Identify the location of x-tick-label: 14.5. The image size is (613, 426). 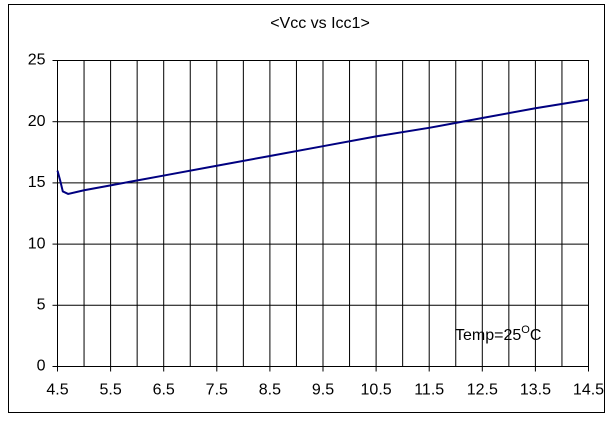
(588, 390).